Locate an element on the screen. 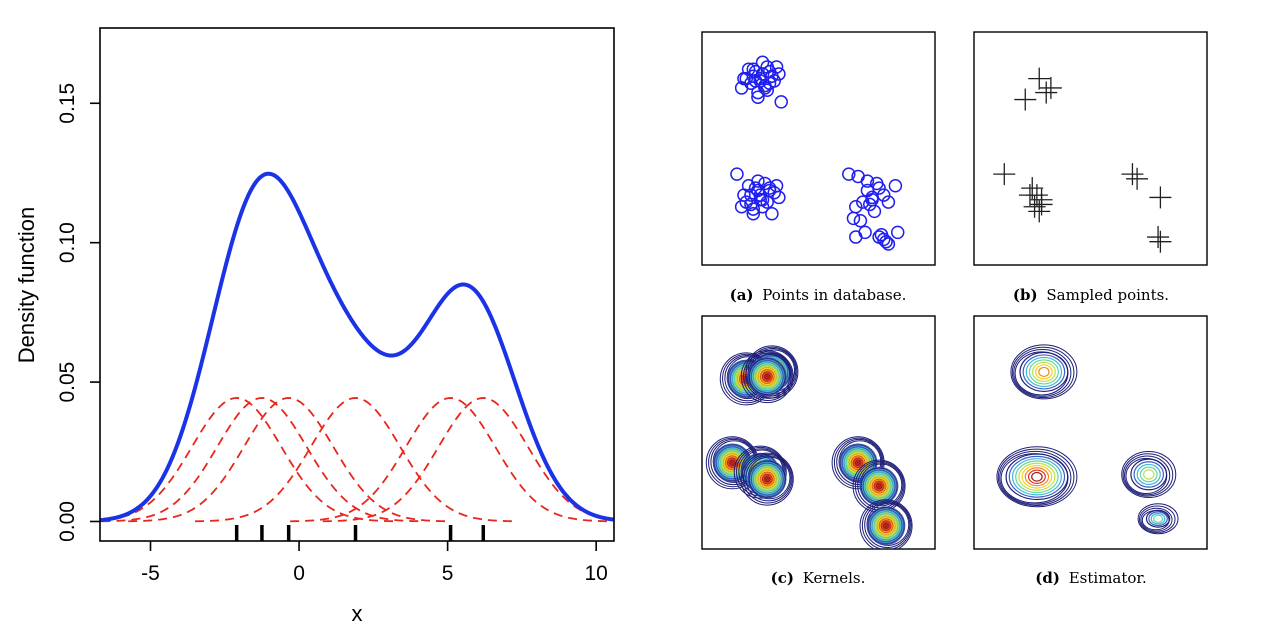  y-tick-label-1: 0.00 is located at coordinates (67, 521).